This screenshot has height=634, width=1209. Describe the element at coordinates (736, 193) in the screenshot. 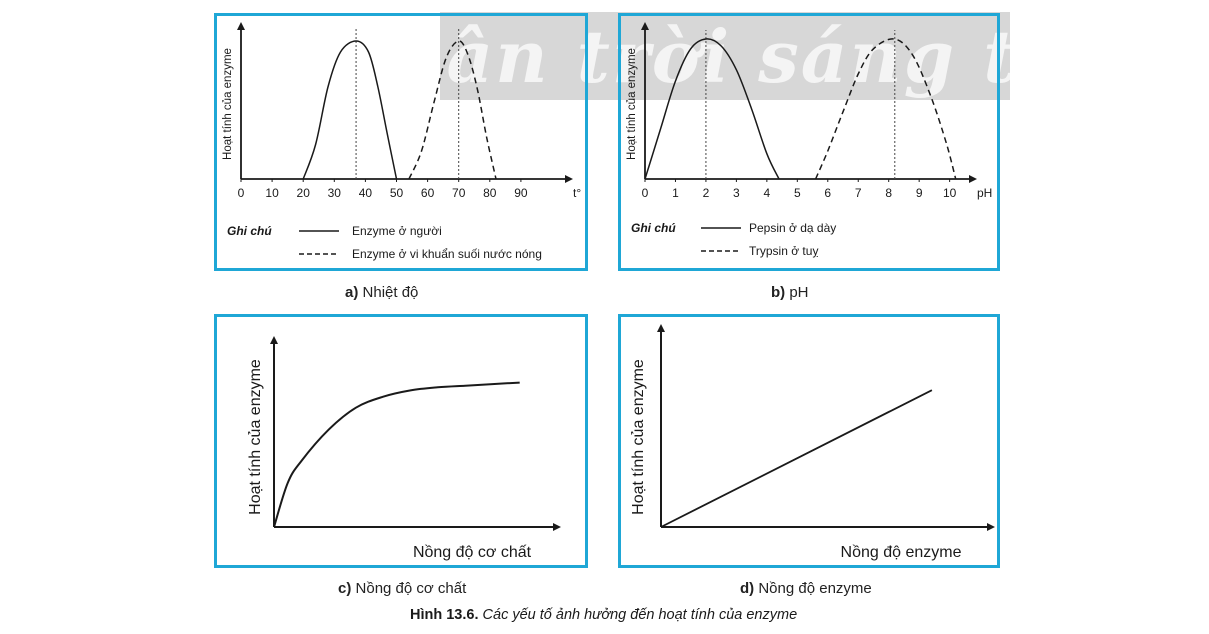

I see `x-tick-label: 3` at that location.